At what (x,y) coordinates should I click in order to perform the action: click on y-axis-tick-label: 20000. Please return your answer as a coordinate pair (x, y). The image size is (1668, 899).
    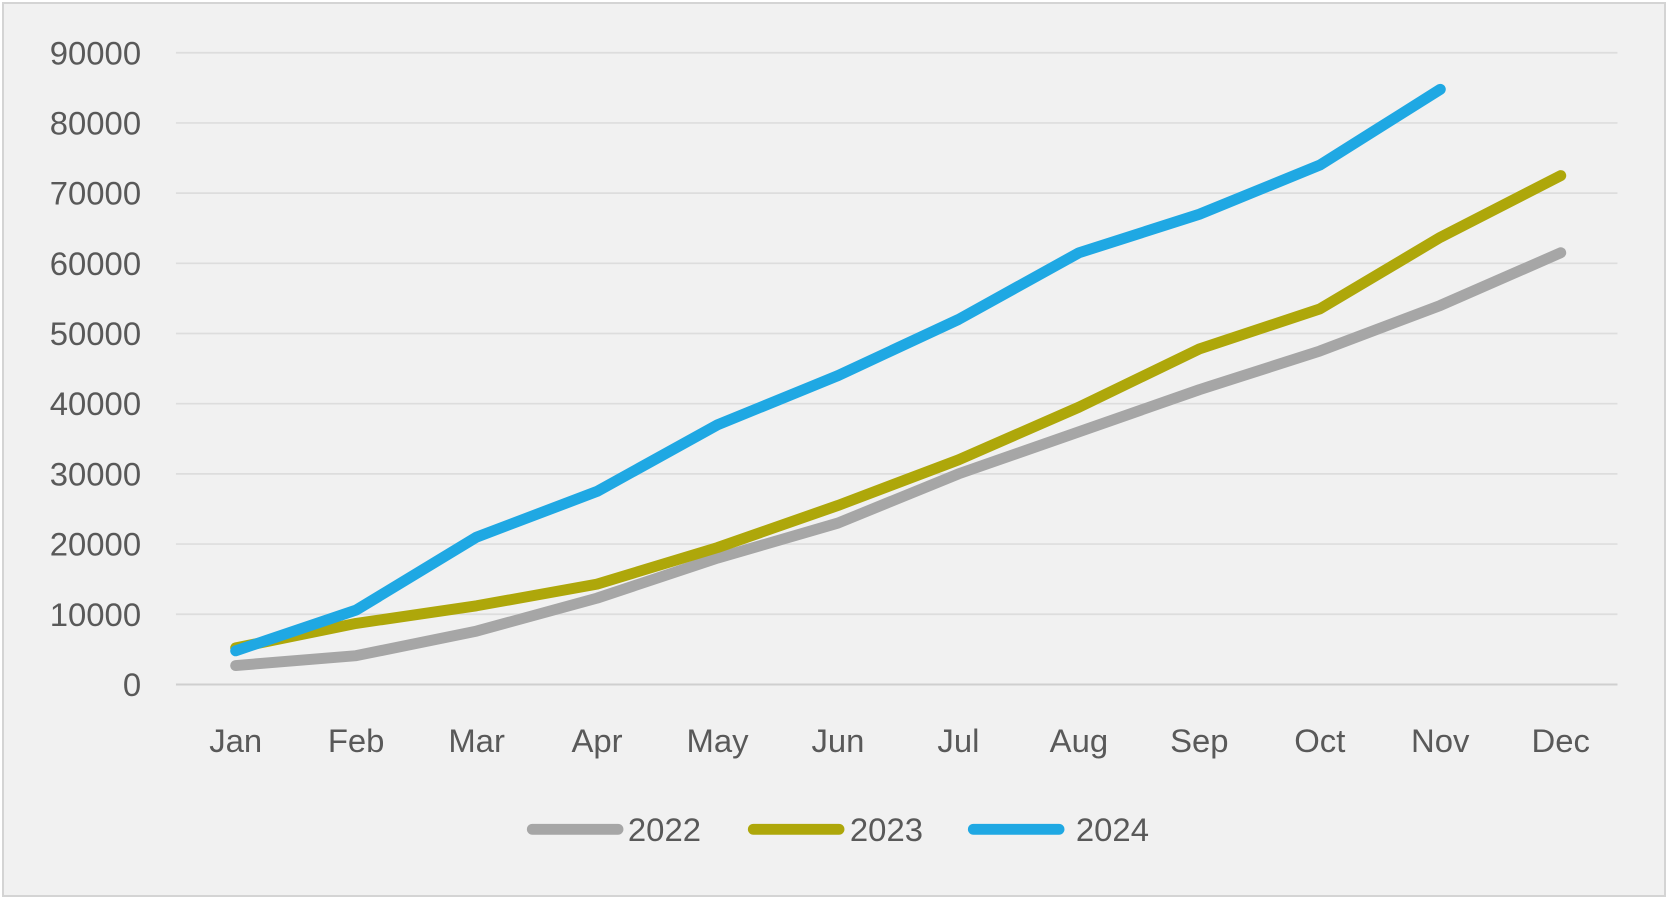
    Looking at the image, I should click on (95, 544).